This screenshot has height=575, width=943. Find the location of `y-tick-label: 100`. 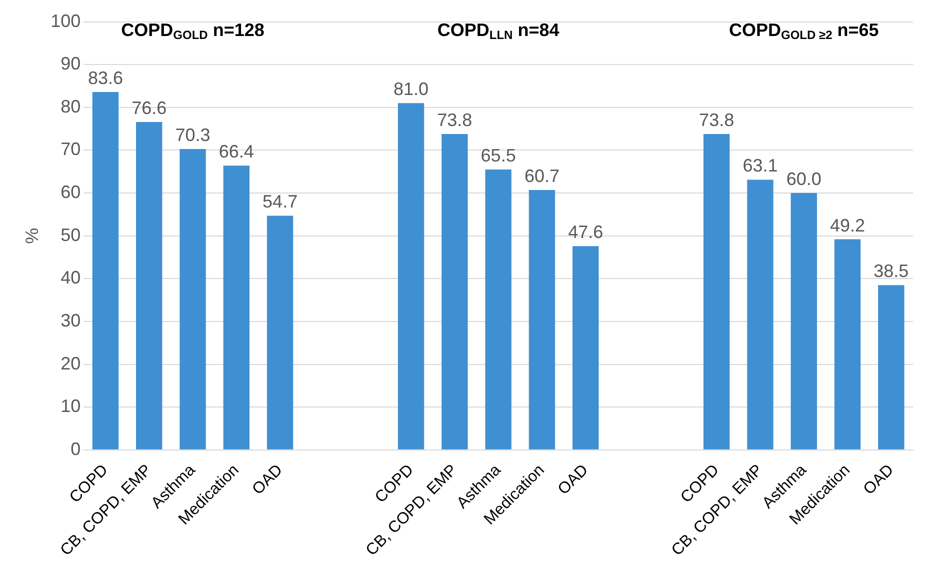

y-tick-label: 100 is located at coordinates (65, 20).